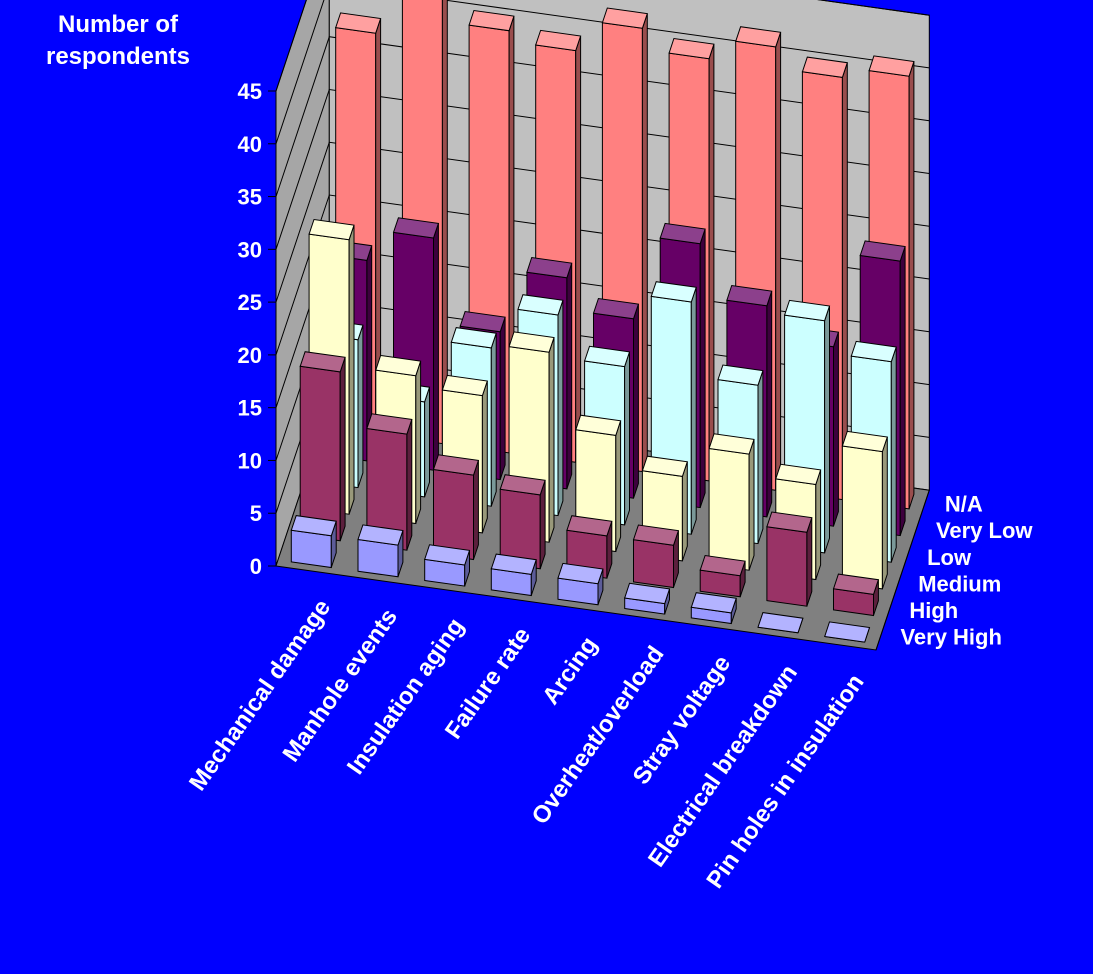  Describe the element at coordinates (949, 557) in the screenshot. I see `series-label: Low` at that location.